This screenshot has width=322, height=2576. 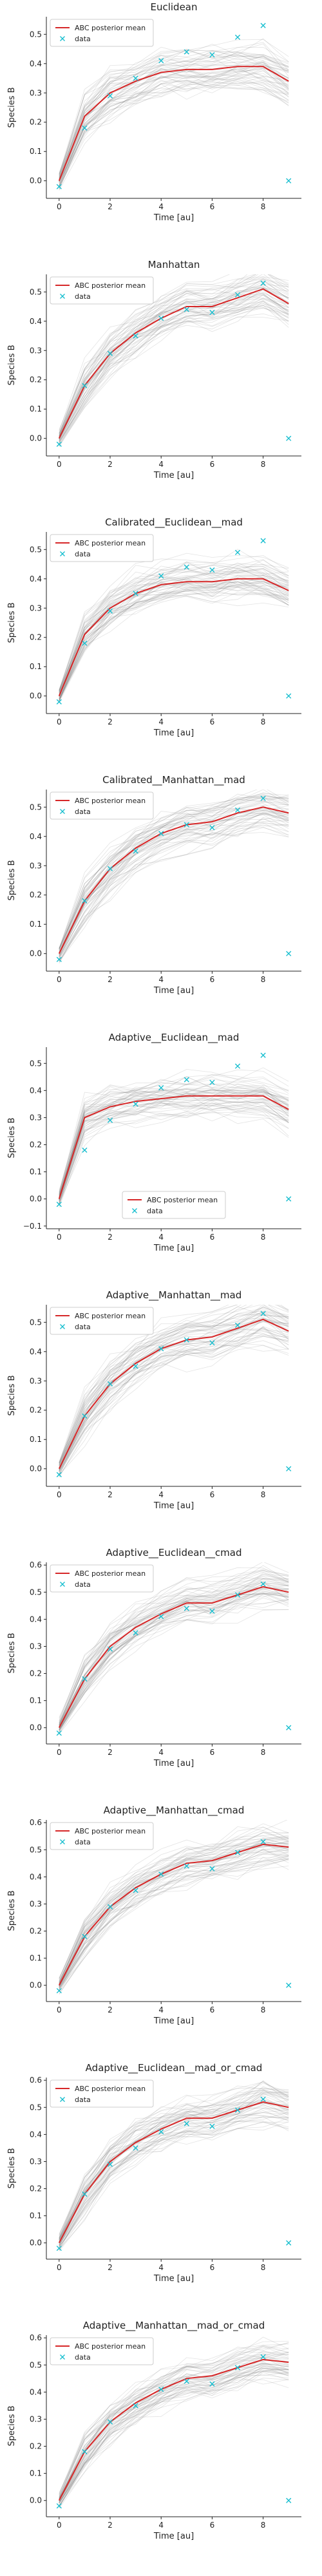 I want to click on posterior-samples, so click(x=174, y=1391).